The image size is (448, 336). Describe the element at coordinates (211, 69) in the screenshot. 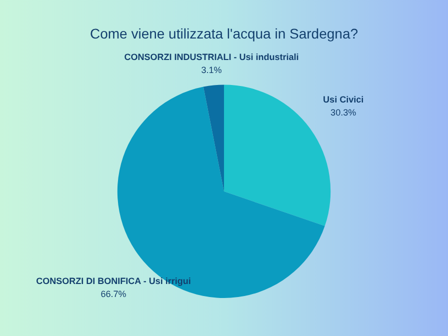

I see `data-label: 3.1%` at that location.